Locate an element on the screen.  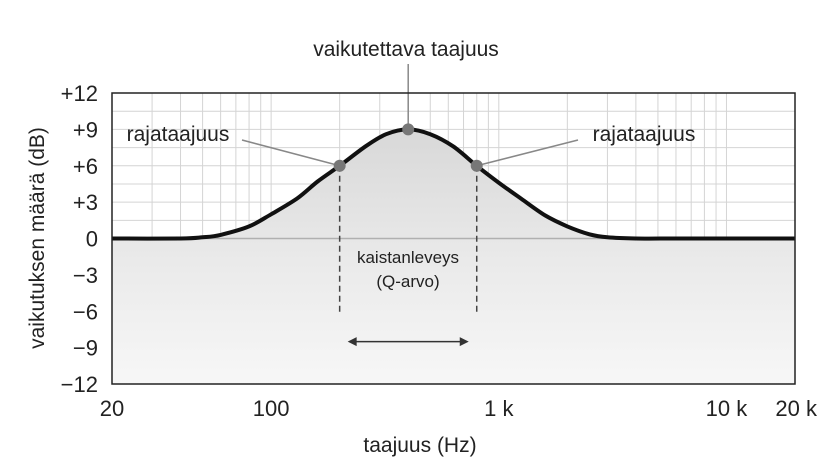
y-tick-label: −9 is located at coordinates (85, 348).